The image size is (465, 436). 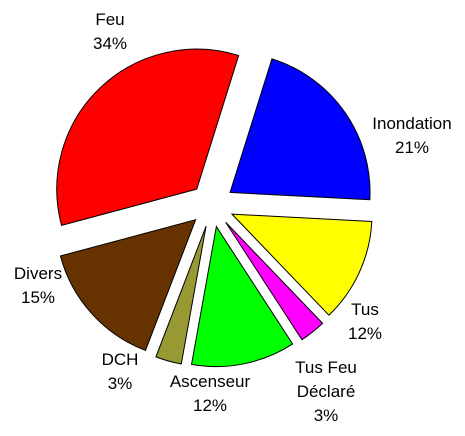 I want to click on slice-label: Tus 12%, so click(x=365, y=322).